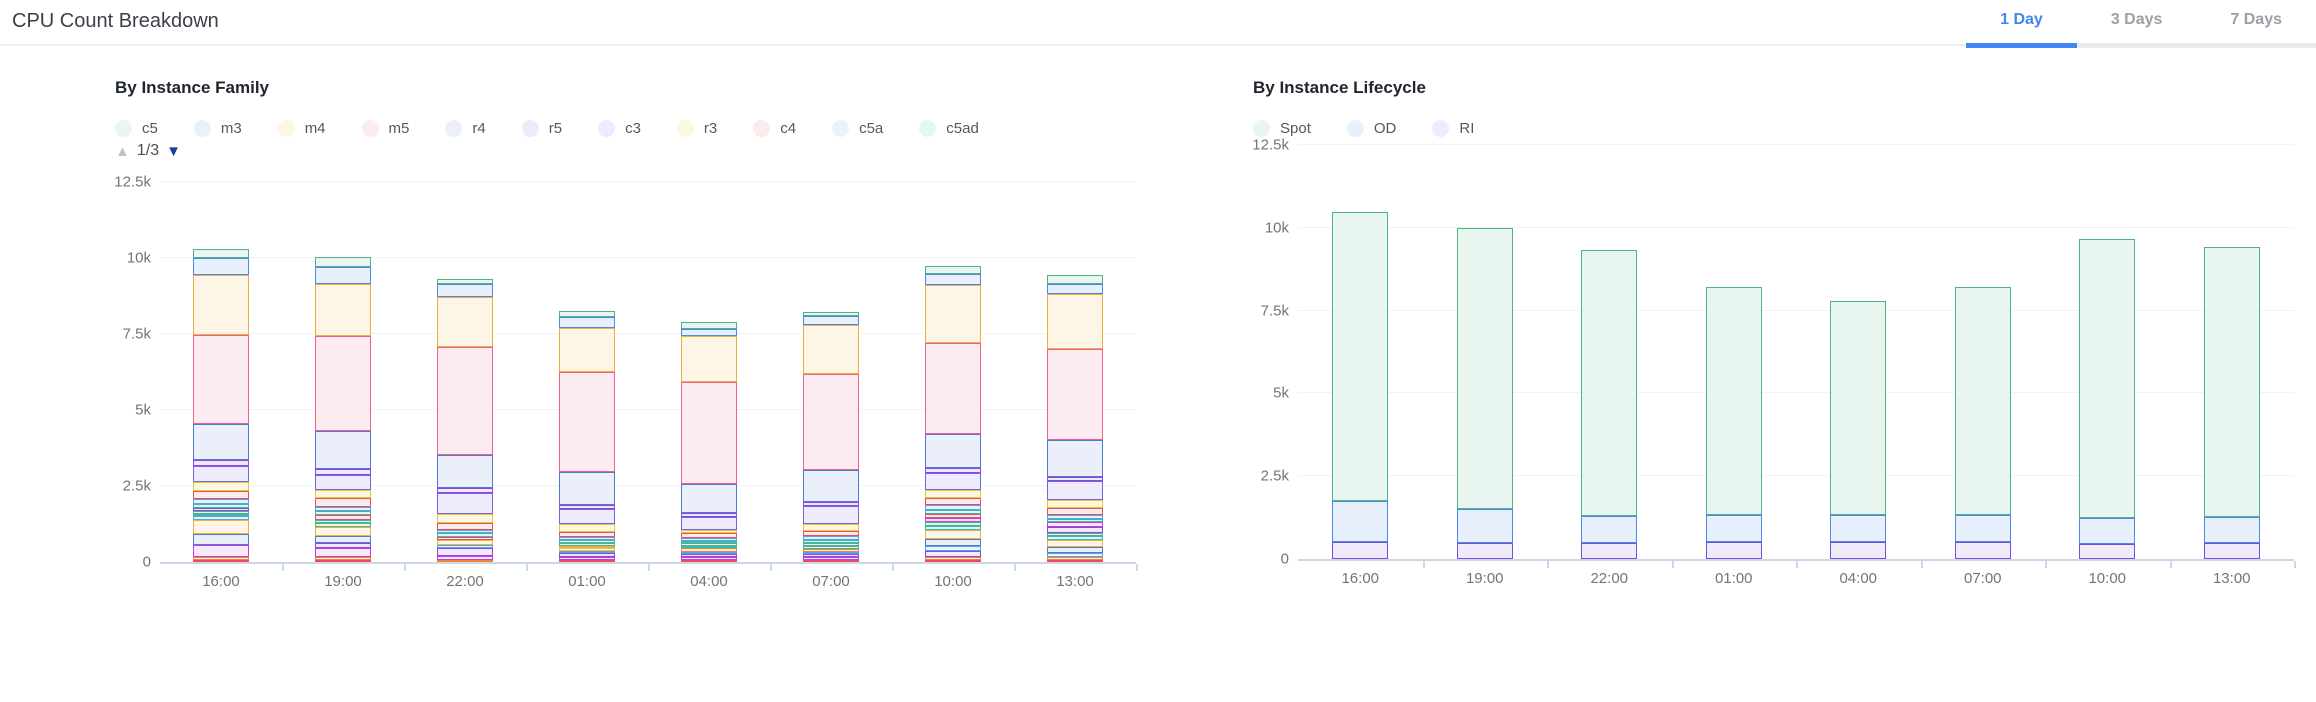 Image resolution: width=2316 pixels, height=702 pixels. Describe the element at coordinates (857, 128) in the screenshot. I see `legend-item-c5a: c5a` at that location.